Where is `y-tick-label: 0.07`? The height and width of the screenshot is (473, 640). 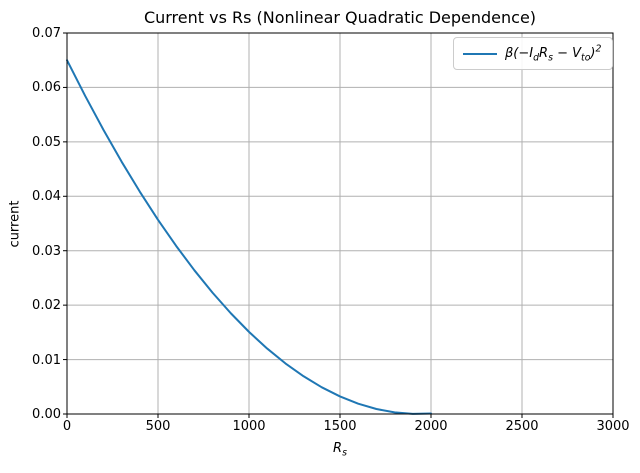
y-tick-label: 0.07 is located at coordinates (46, 33).